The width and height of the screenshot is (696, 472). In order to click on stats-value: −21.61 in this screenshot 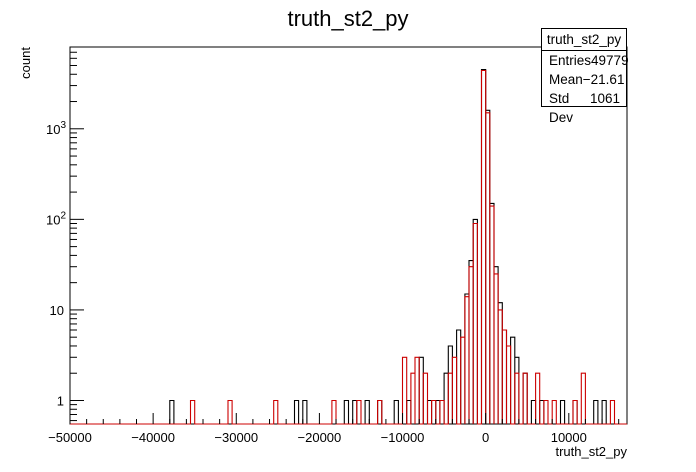, I will do `click(603, 79)`.